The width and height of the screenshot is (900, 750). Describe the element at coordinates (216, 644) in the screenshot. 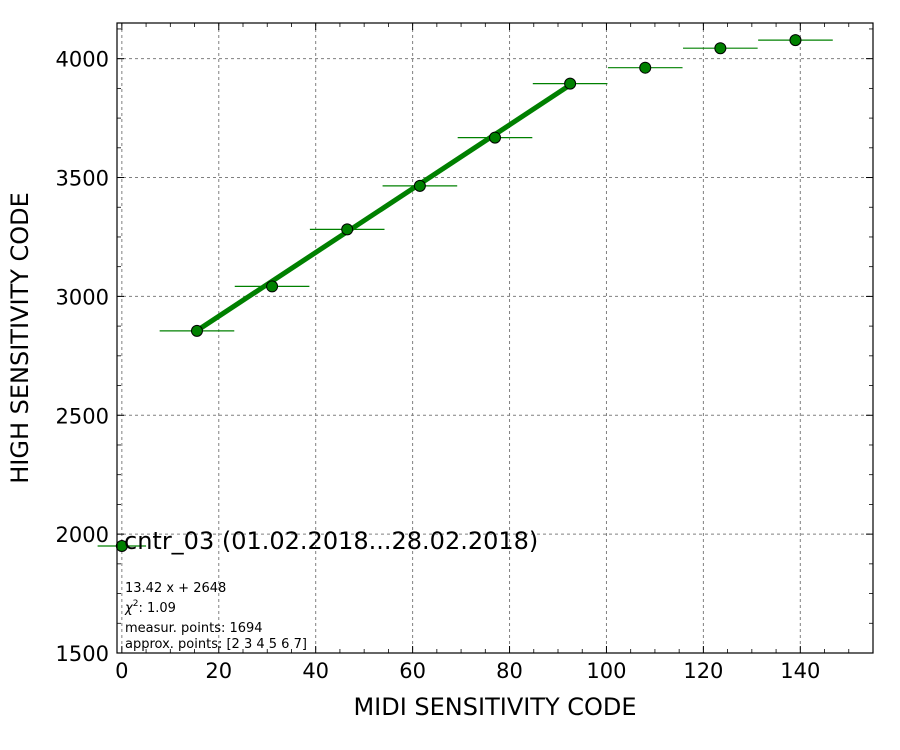

I see `annotation-approx-points: approx. points: [2 3 4 5 6 7]` at that location.